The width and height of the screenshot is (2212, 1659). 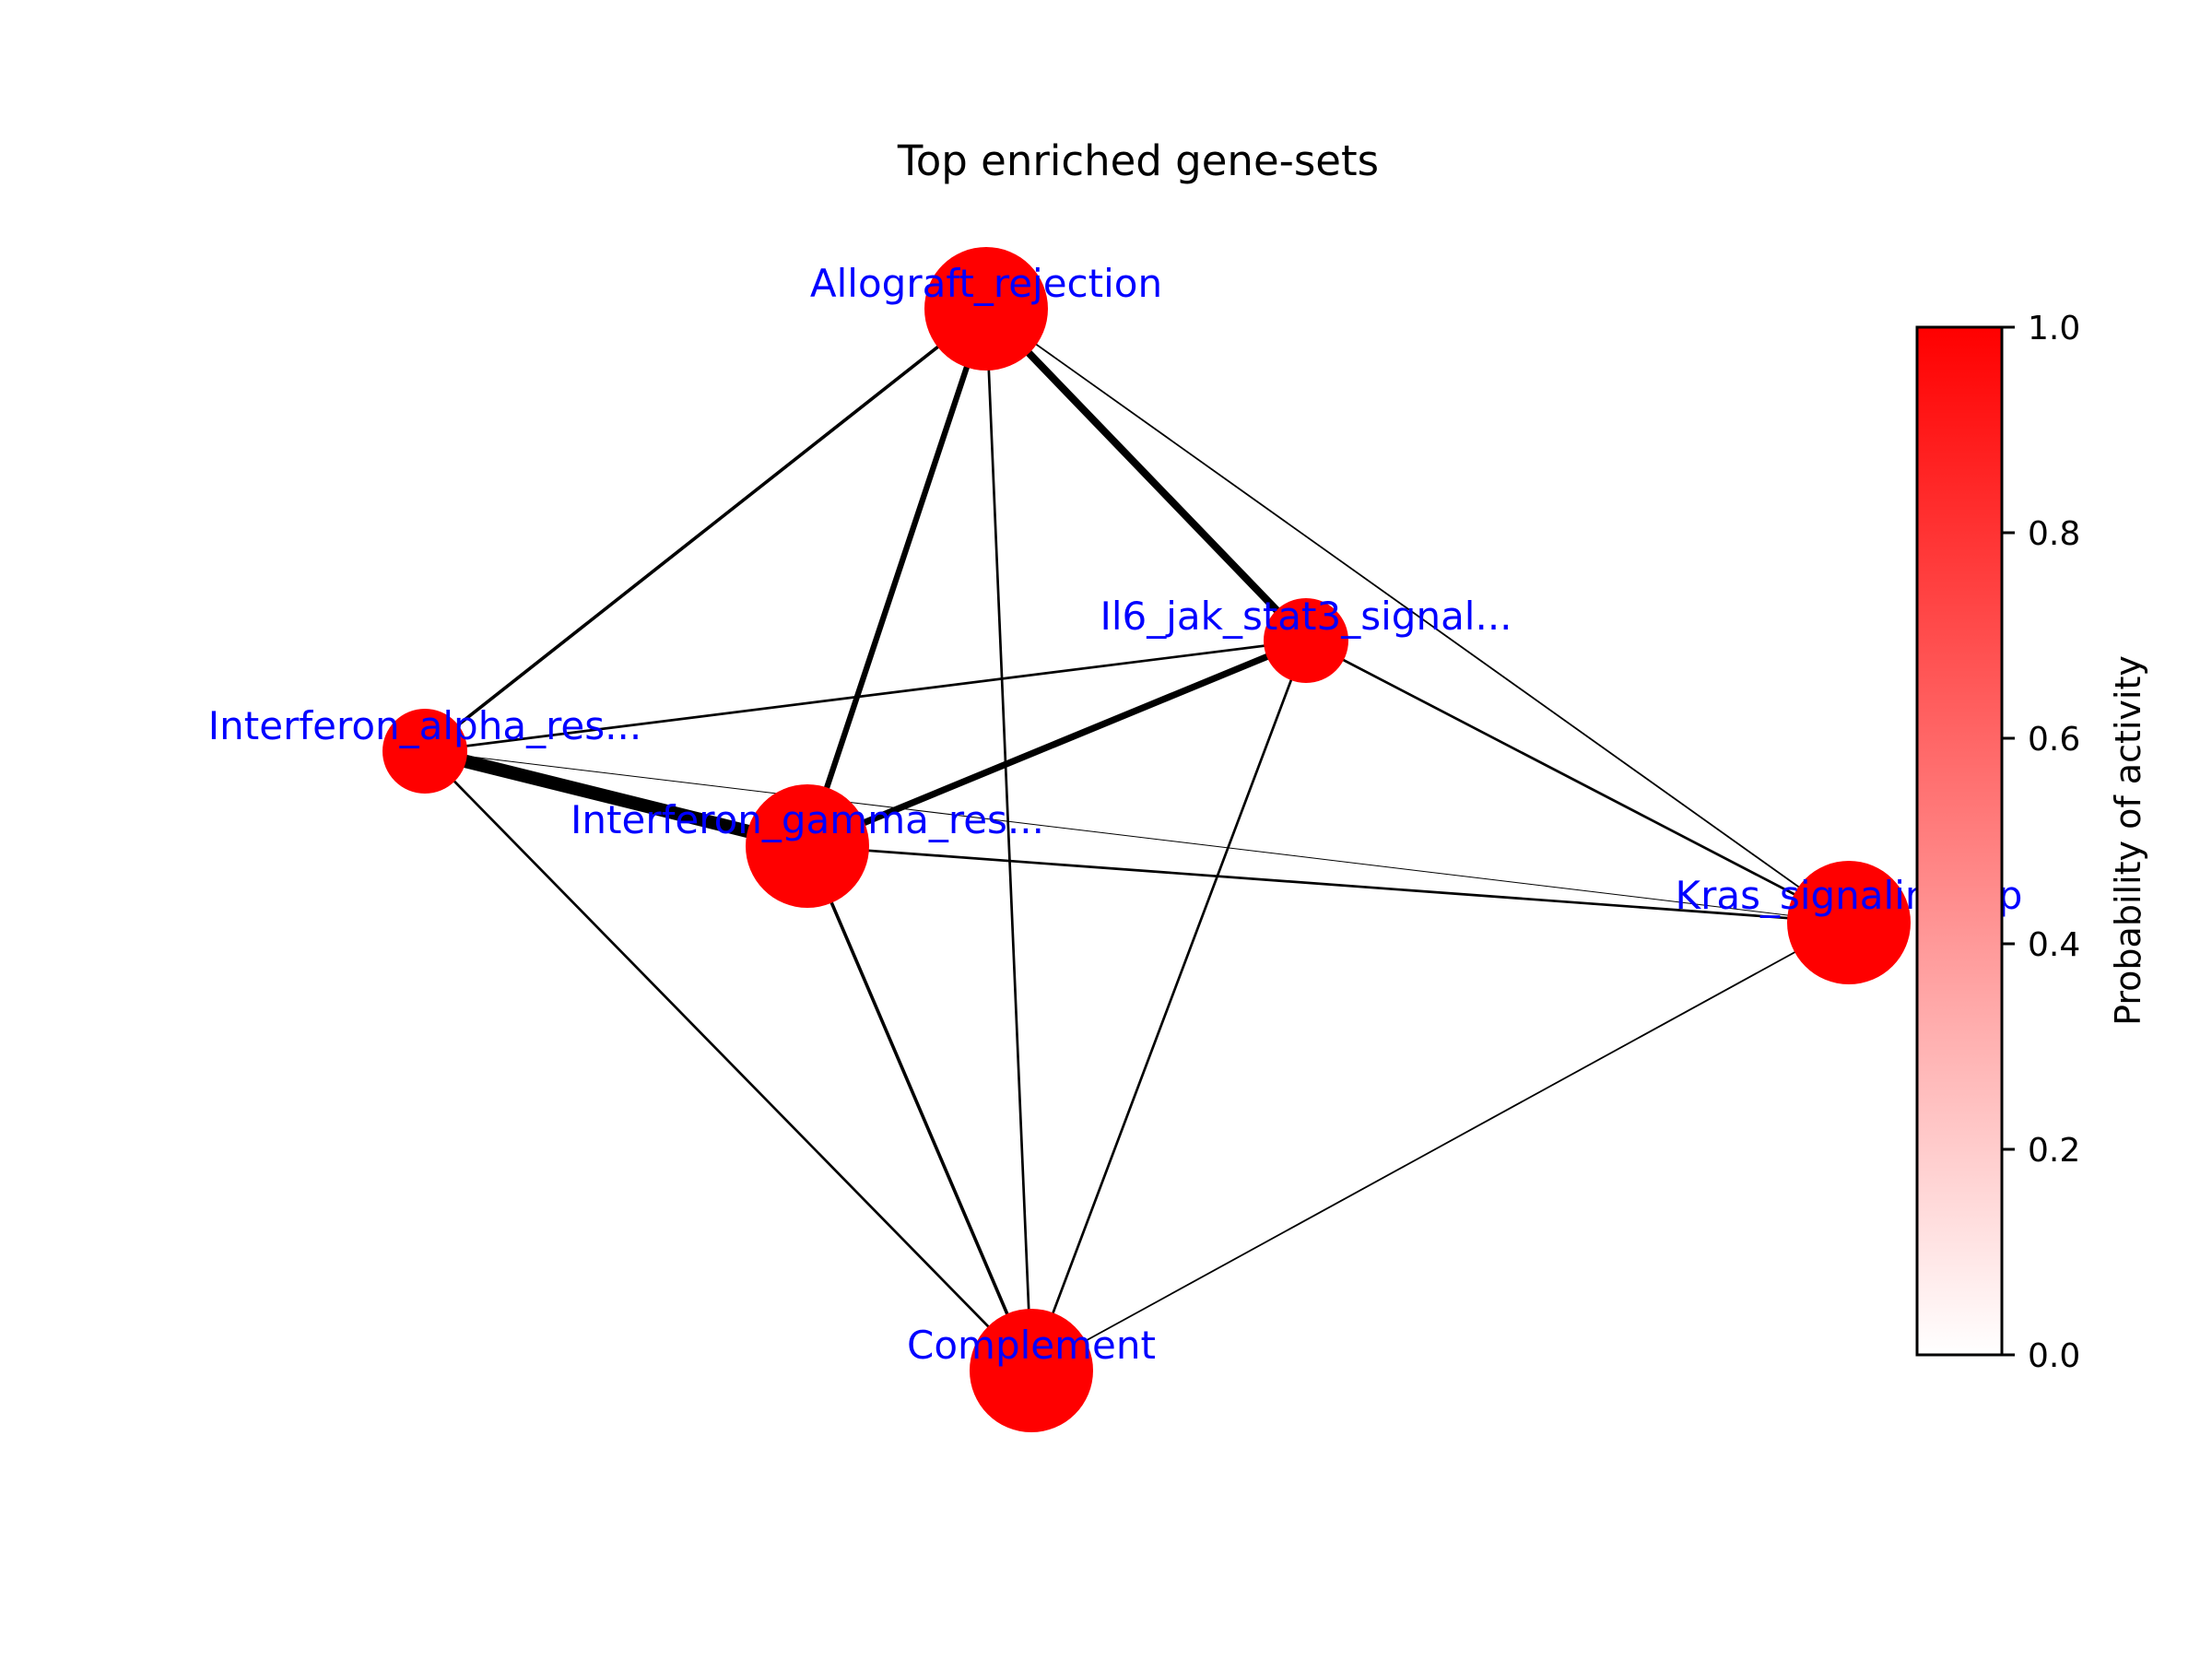 What do you see at coordinates (1169, 1005) in the screenshot?
I see `edge-il6-complement` at bounding box center [1169, 1005].